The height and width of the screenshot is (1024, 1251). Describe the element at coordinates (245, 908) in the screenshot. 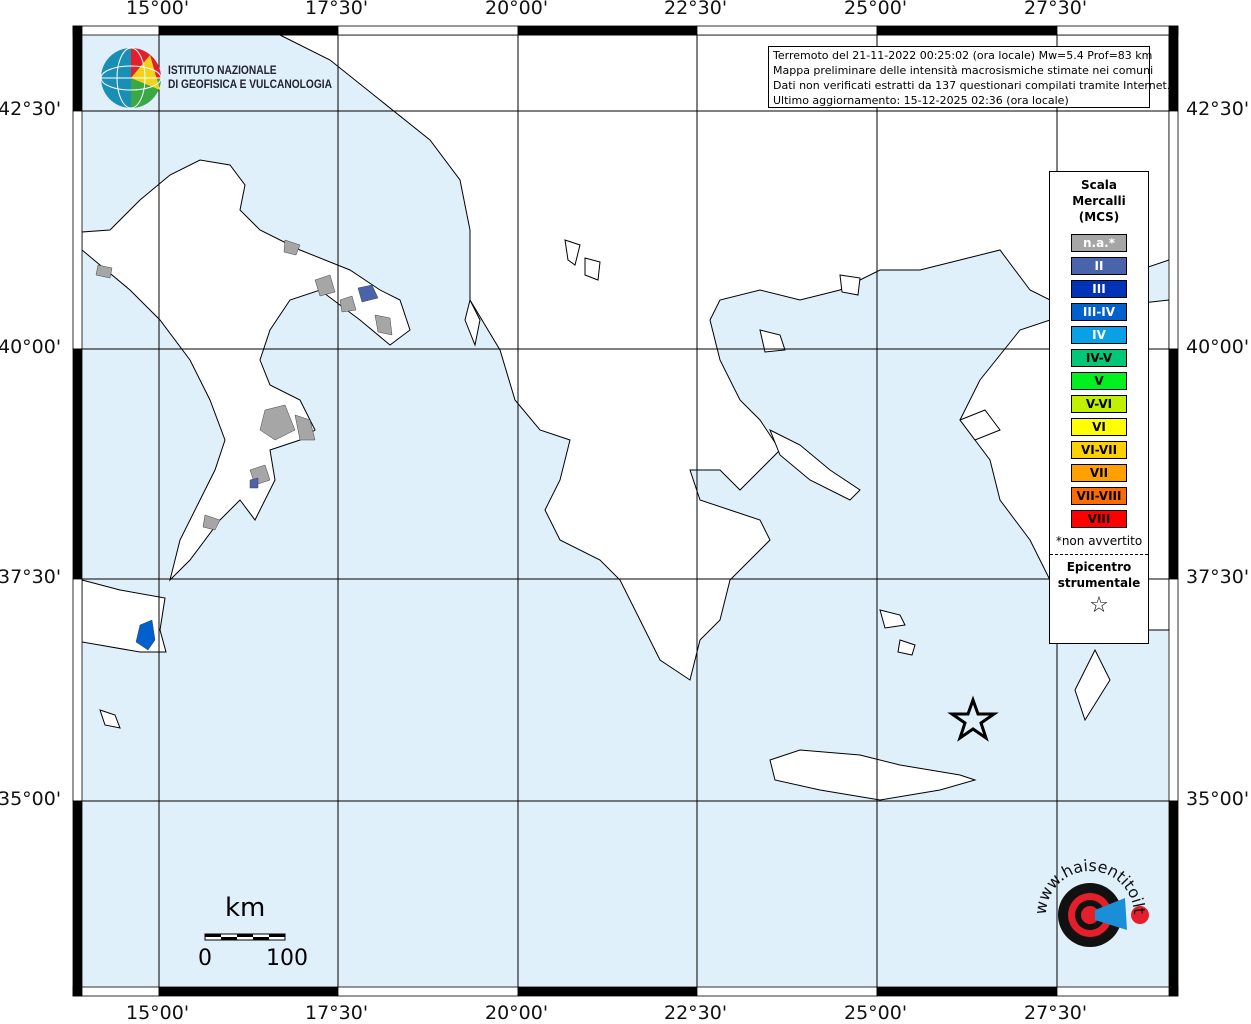

I see `scalebar-unit: km` at that location.